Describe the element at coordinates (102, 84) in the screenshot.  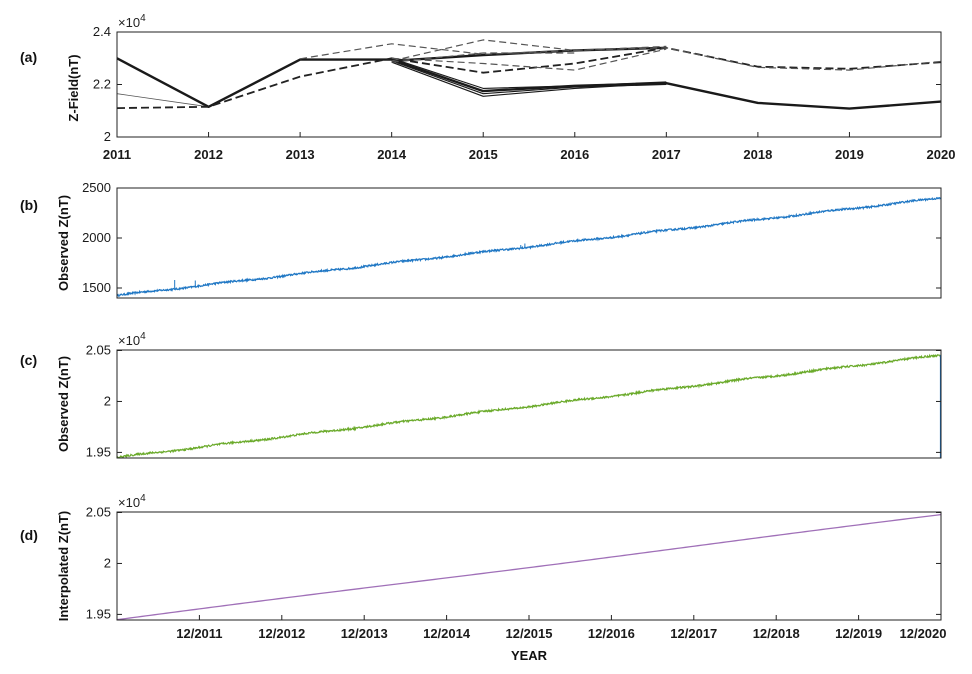
I see `y-tick-label: 2.2` at that location.